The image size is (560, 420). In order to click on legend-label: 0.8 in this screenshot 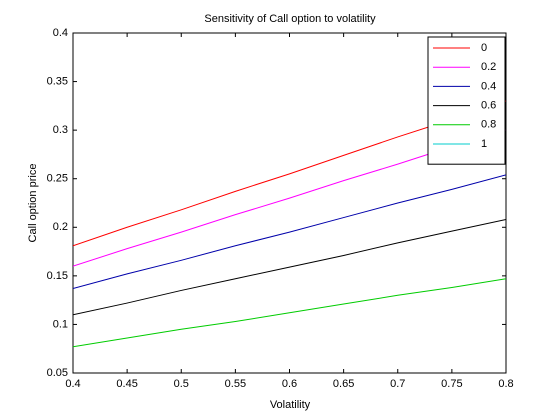, I will do `click(488, 125)`.